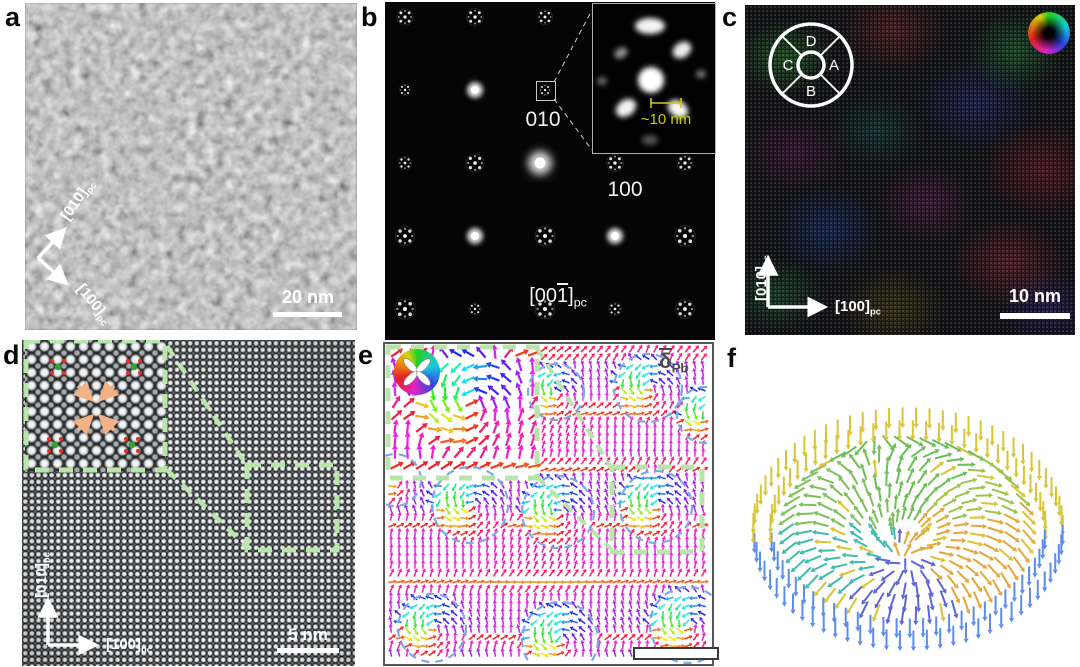 The height and width of the screenshot is (667, 1080). What do you see at coordinates (1049, 33) in the screenshot?
I see `color-wheel-c` at bounding box center [1049, 33].